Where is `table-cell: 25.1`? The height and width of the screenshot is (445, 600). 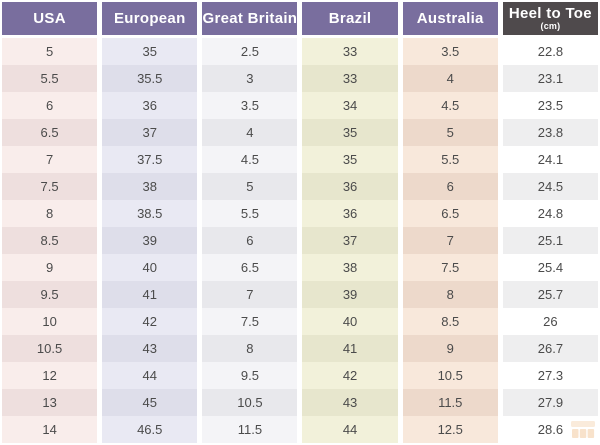
table-cell: 25.1 is located at coordinates (550, 240).